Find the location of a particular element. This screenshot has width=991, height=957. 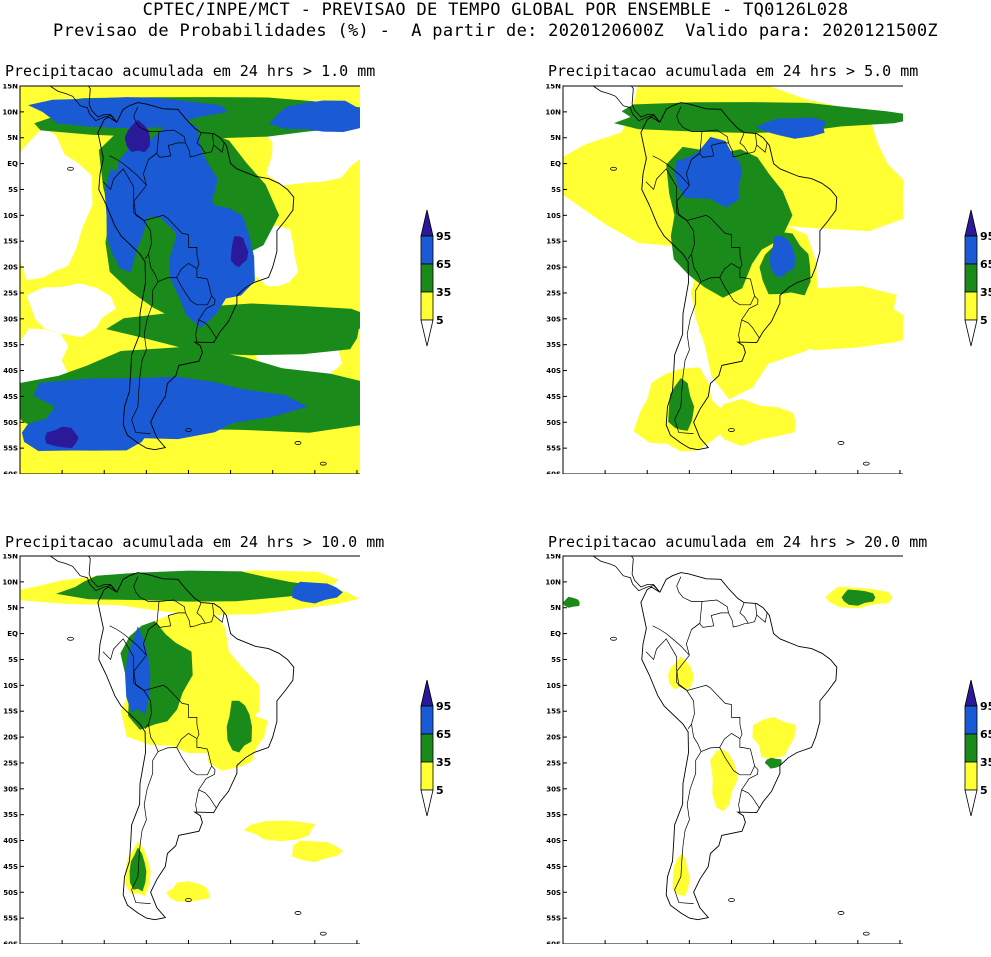

lat-label: EQ is located at coordinates (12, 634).